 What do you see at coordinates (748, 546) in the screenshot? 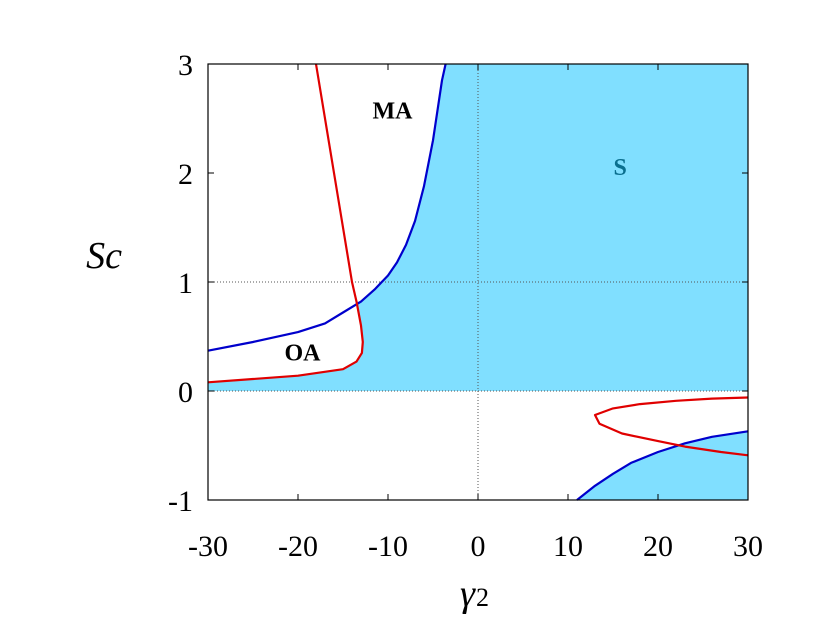
I see `x-tick-label: 30` at bounding box center [748, 546].